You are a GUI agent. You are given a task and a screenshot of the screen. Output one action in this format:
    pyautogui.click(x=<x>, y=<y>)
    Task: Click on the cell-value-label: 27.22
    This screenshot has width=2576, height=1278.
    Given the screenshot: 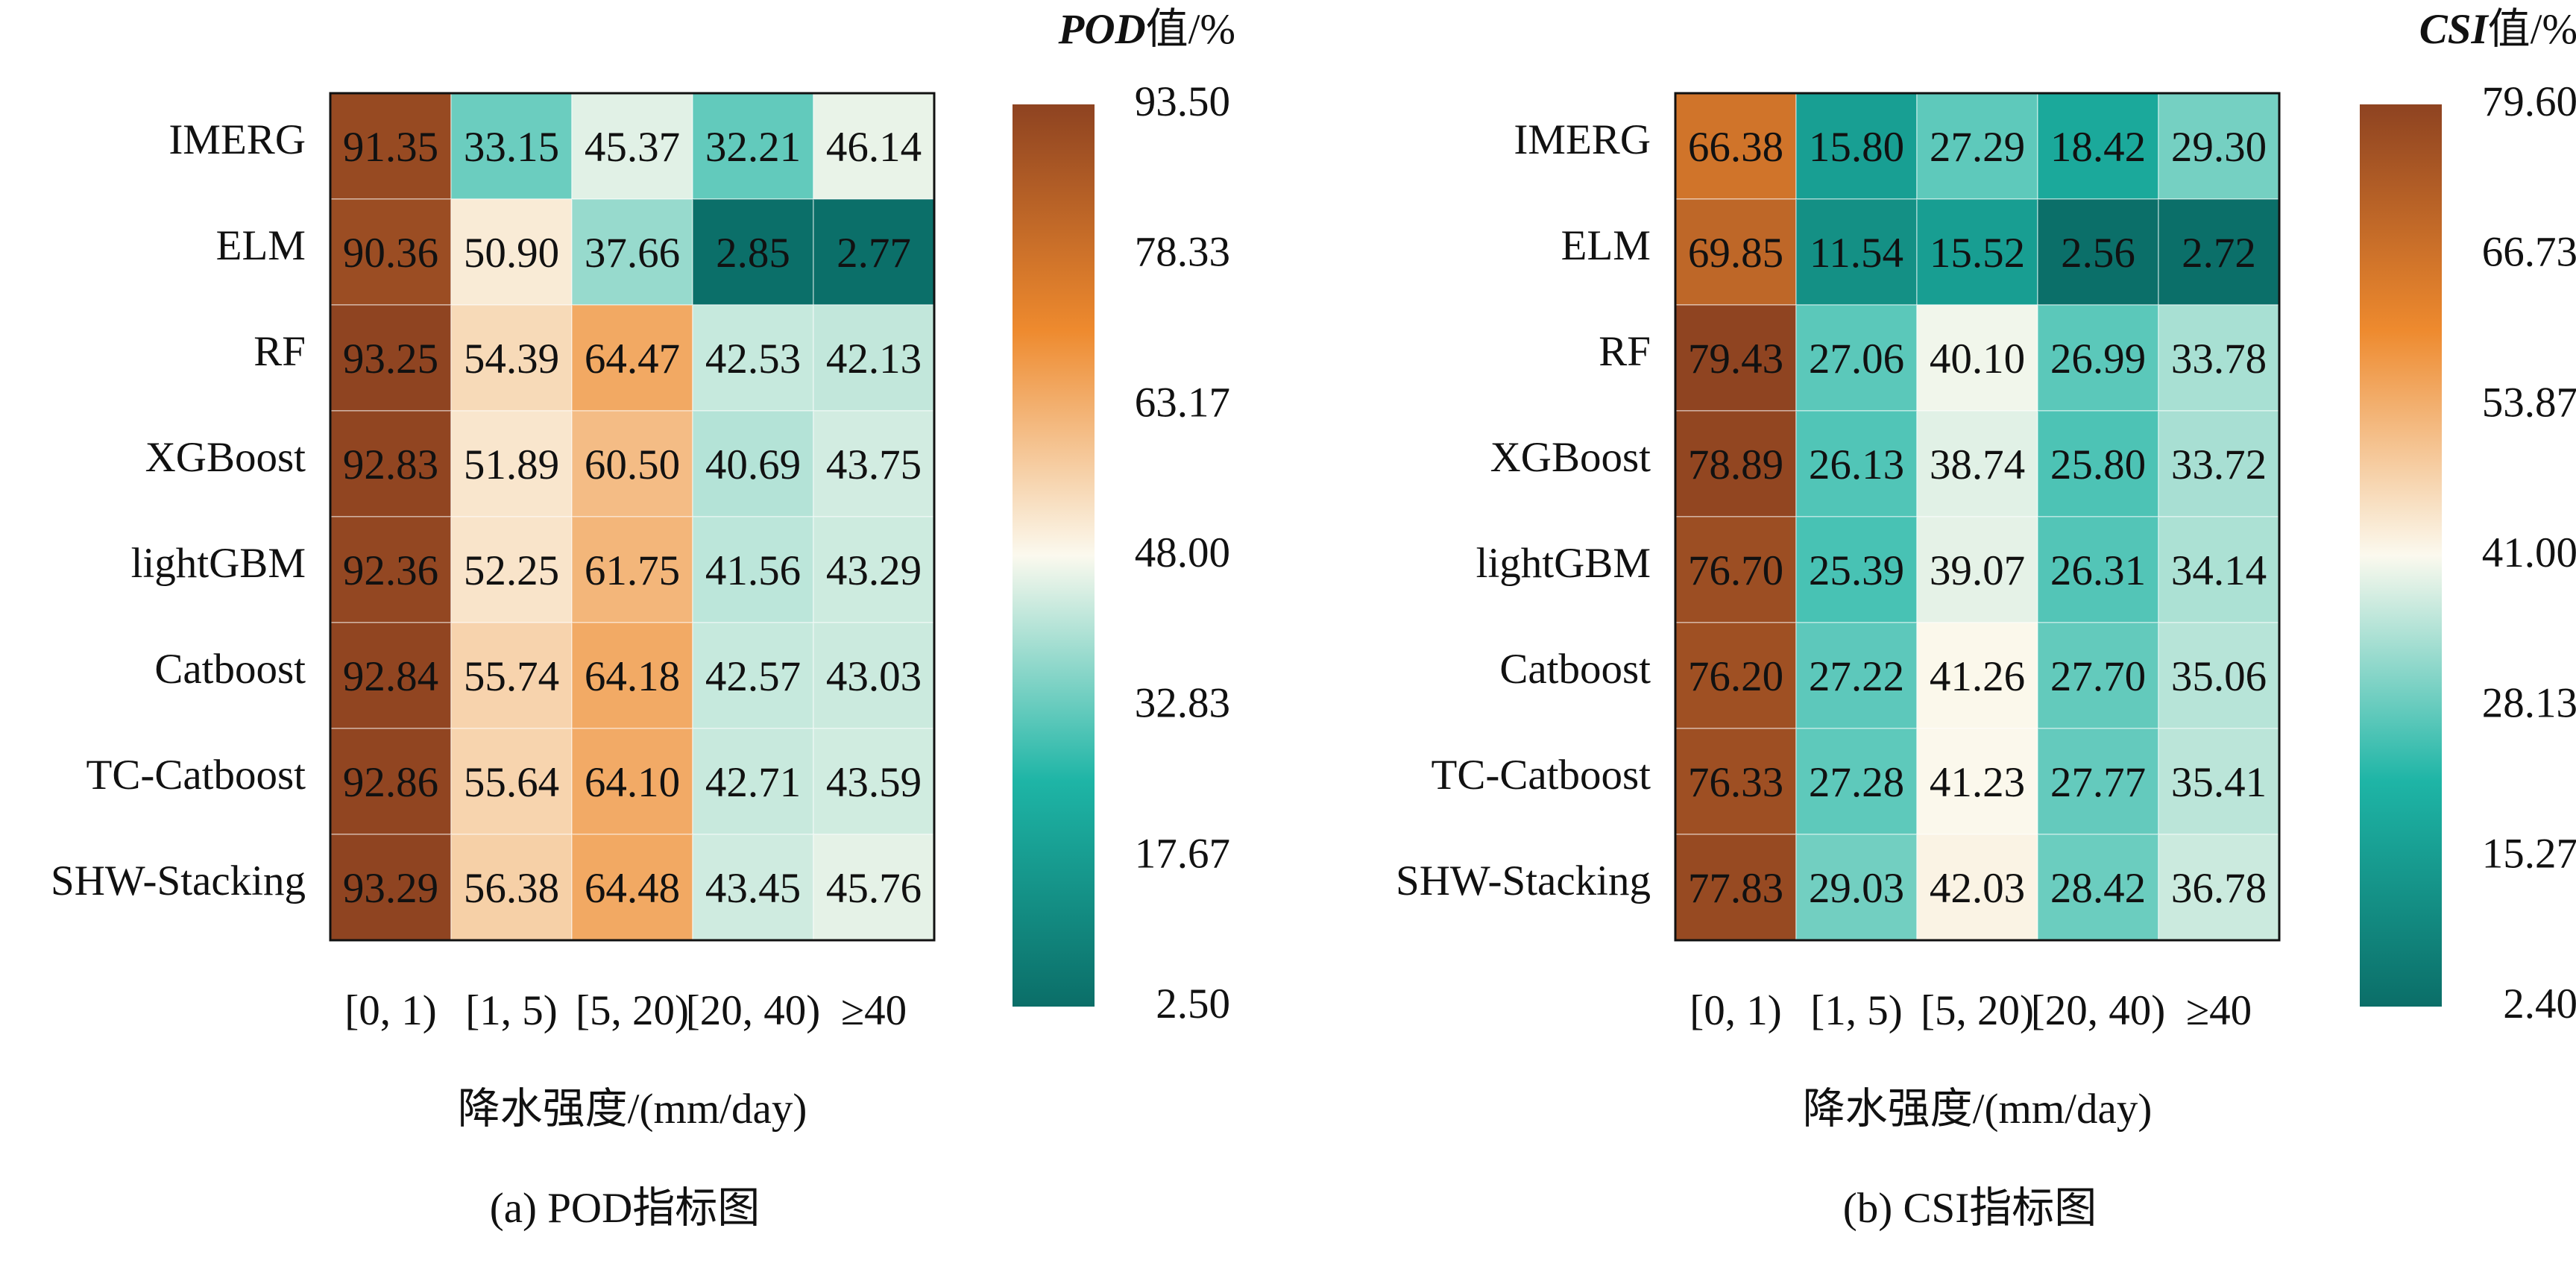 What is the action you would take?
    pyautogui.click(x=1857, y=676)
    